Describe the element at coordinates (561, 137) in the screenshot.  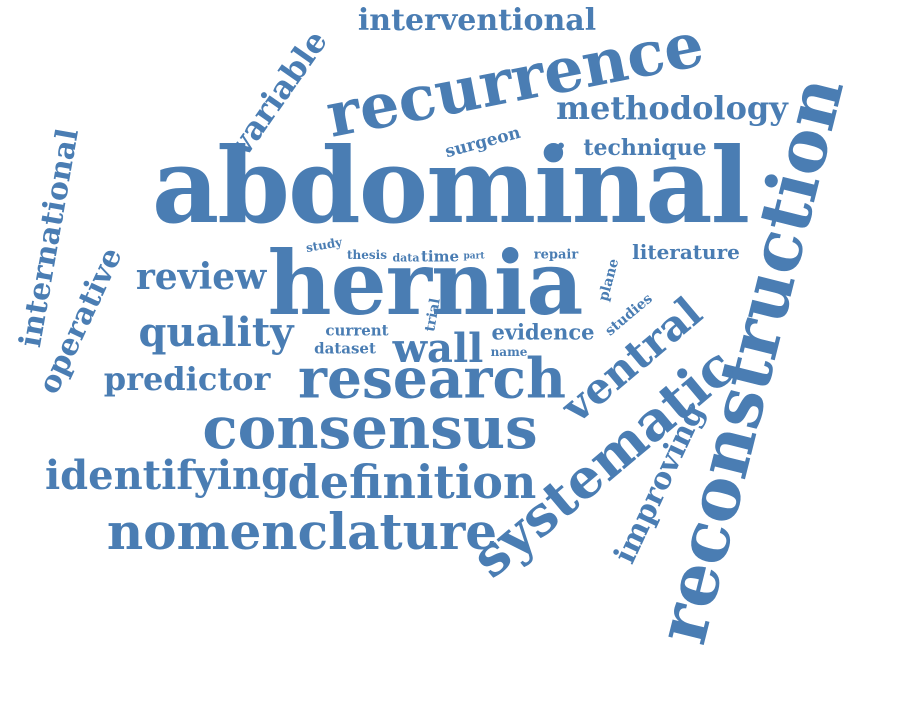
I see `word-period: .` at that location.